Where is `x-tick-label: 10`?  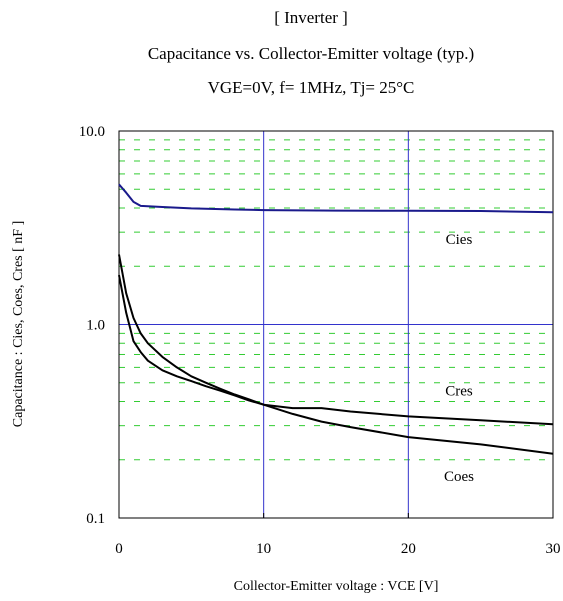
x-tick-label: 10 is located at coordinates (263, 549).